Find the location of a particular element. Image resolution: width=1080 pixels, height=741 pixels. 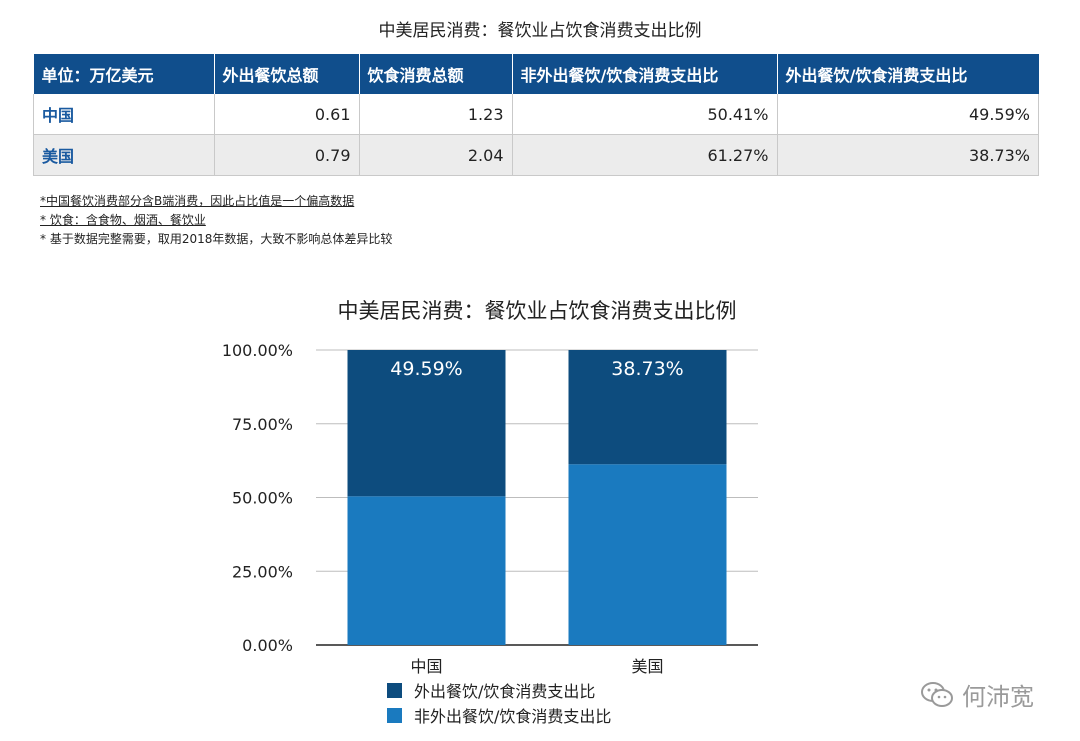

footnote: * 饮食：含食物、烟酒、餐饮业 is located at coordinates (123, 220).